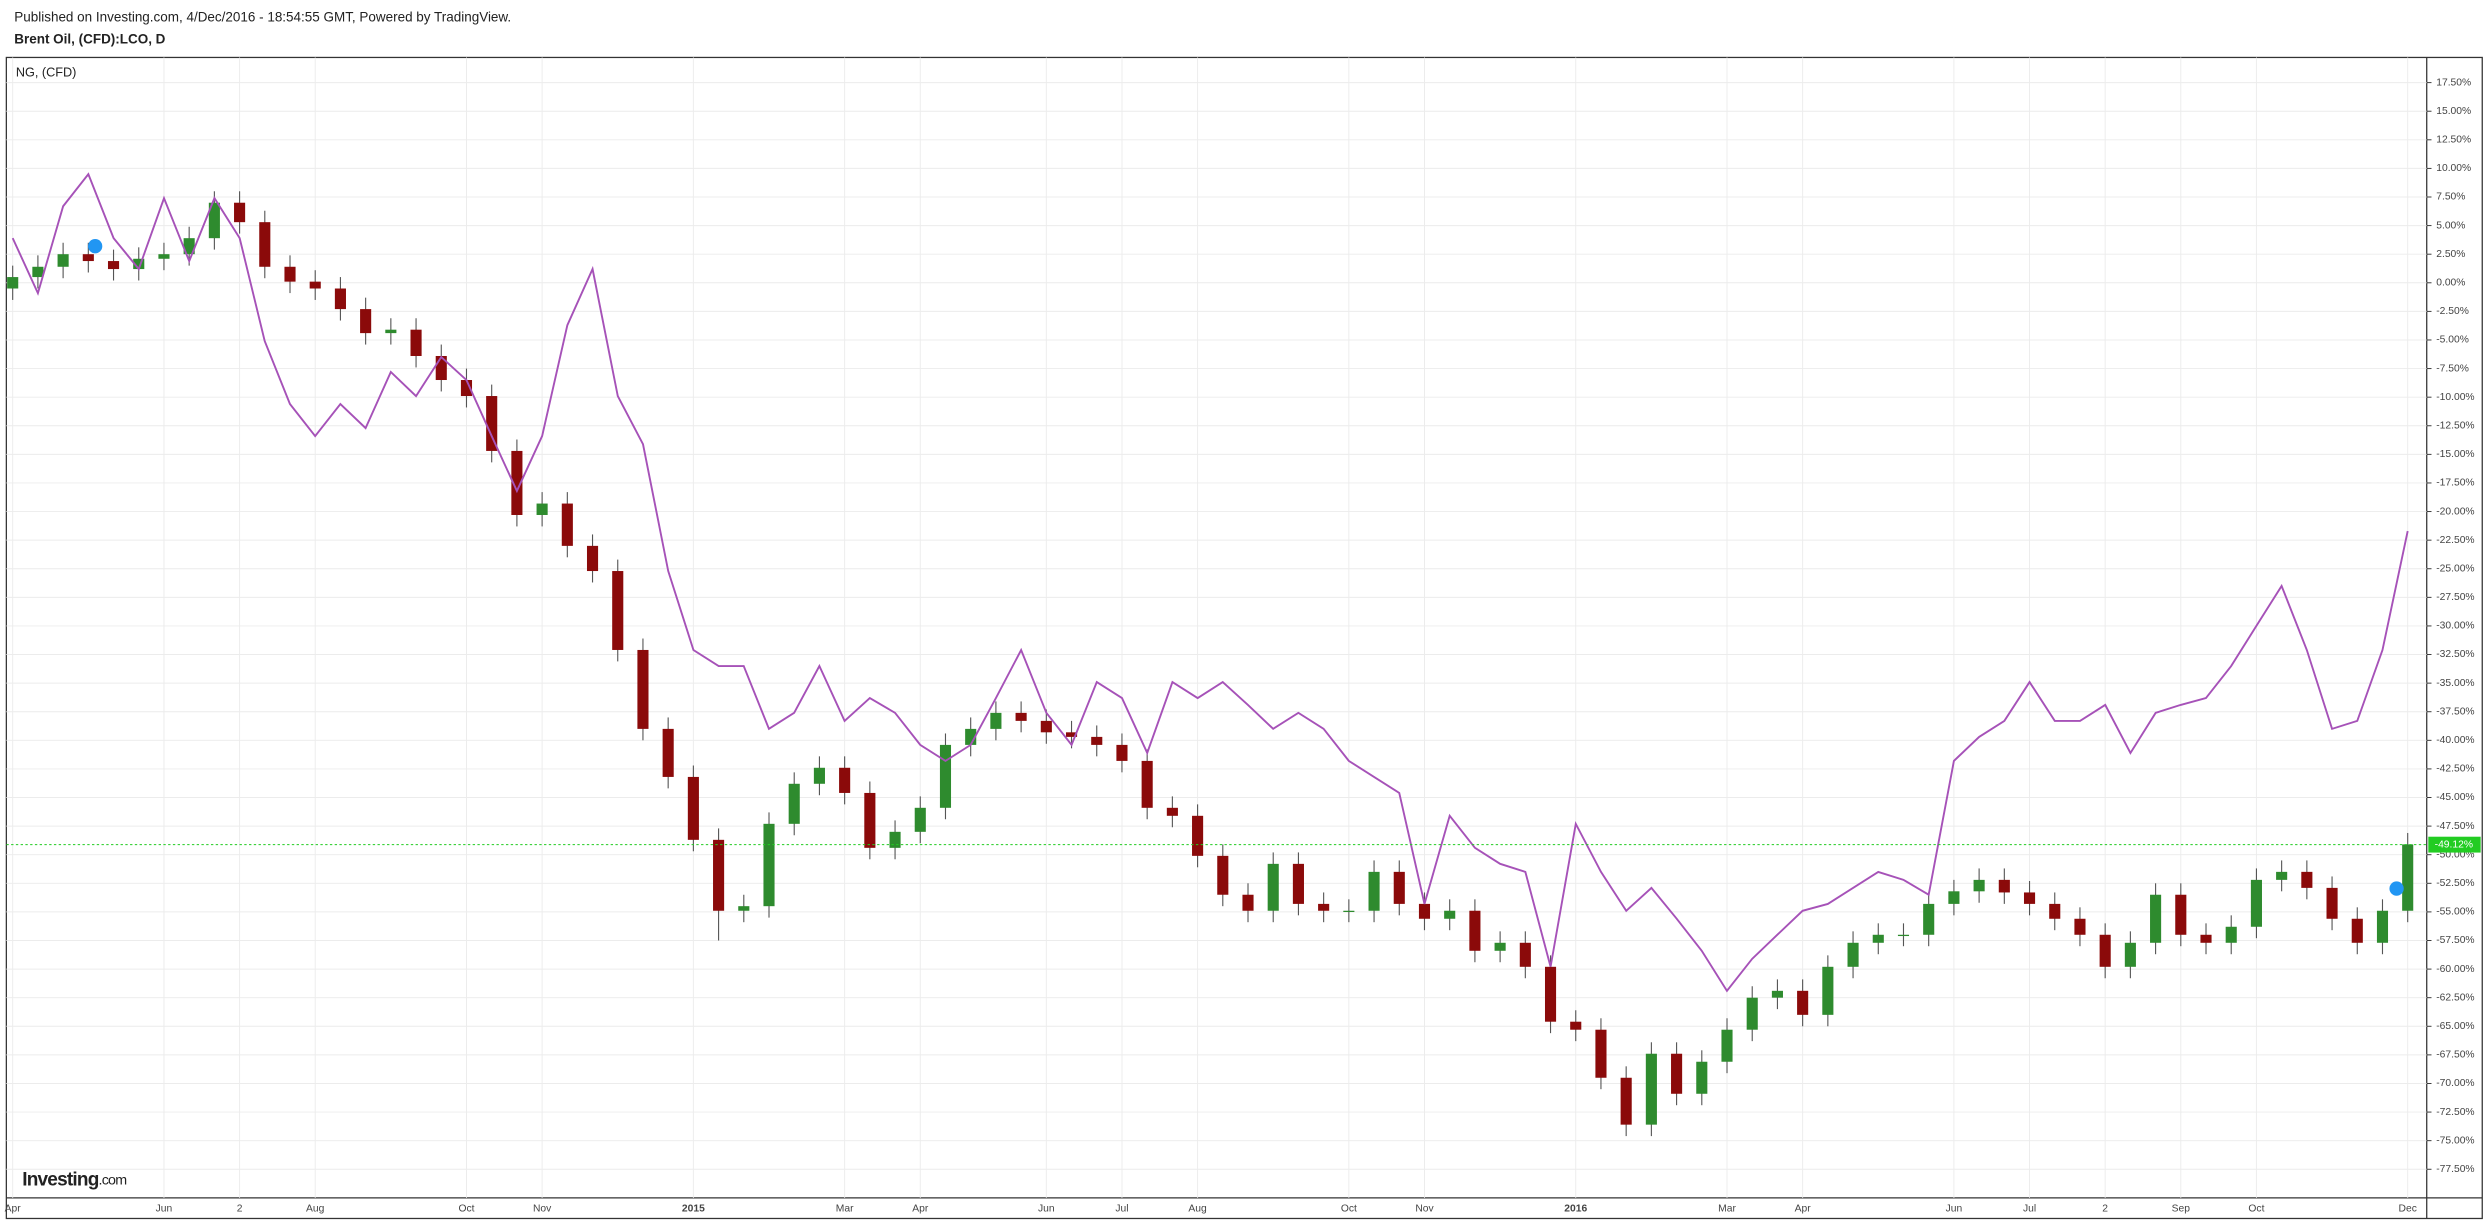 The height and width of the screenshot is (1222, 2487). What do you see at coordinates (2455, 425) in the screenshot?
I see `y-tick-label: -12.50%` at bounding box center [2455, 425].